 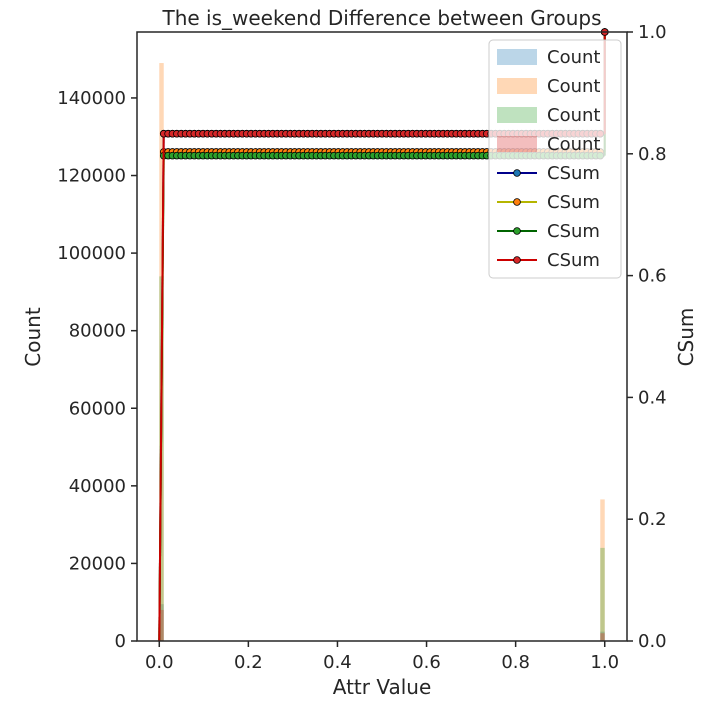 I want to click on y-tick-label: 140000, so click(x=91, y=98).